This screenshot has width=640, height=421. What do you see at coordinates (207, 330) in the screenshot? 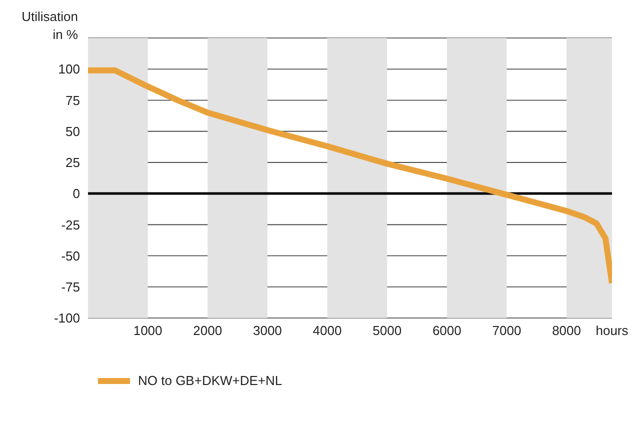
I see `x-tick-label: 2000` at bounding box center [207, 330].